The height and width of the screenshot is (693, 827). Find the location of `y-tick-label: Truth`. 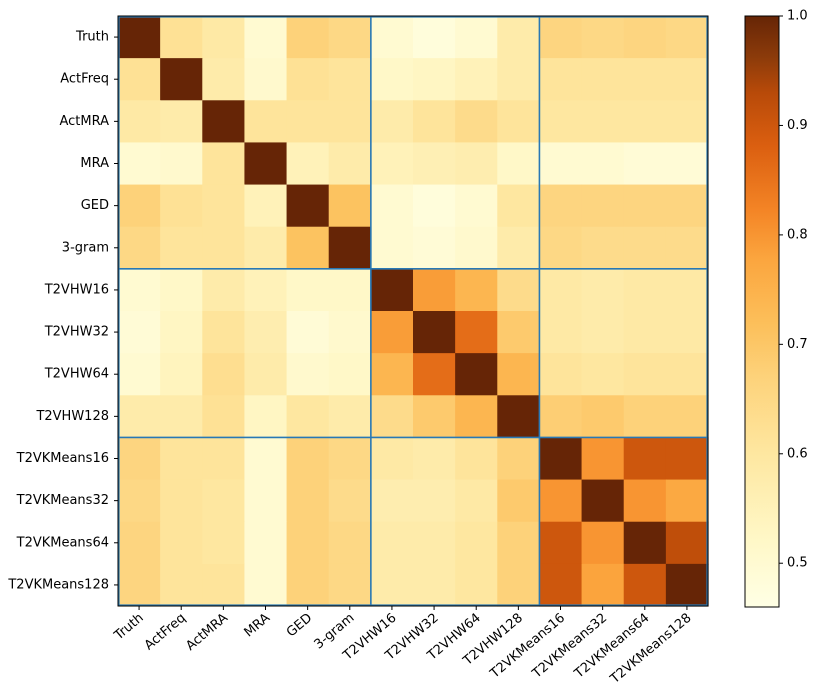

y-tick-label: Truth is located at coordinates (92, 37).